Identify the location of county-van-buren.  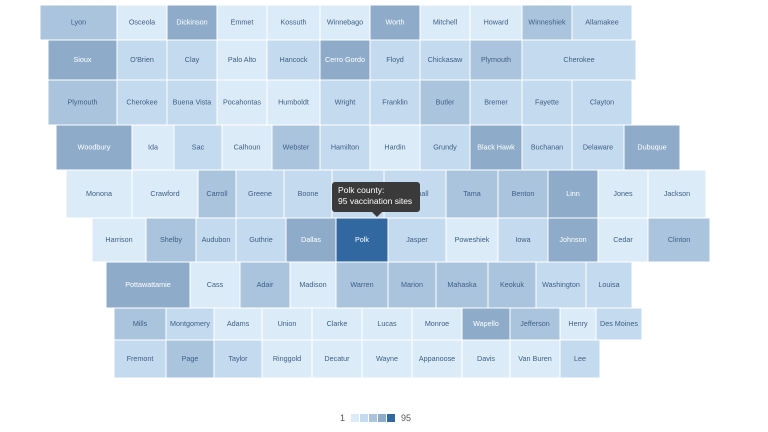
(535, 359).